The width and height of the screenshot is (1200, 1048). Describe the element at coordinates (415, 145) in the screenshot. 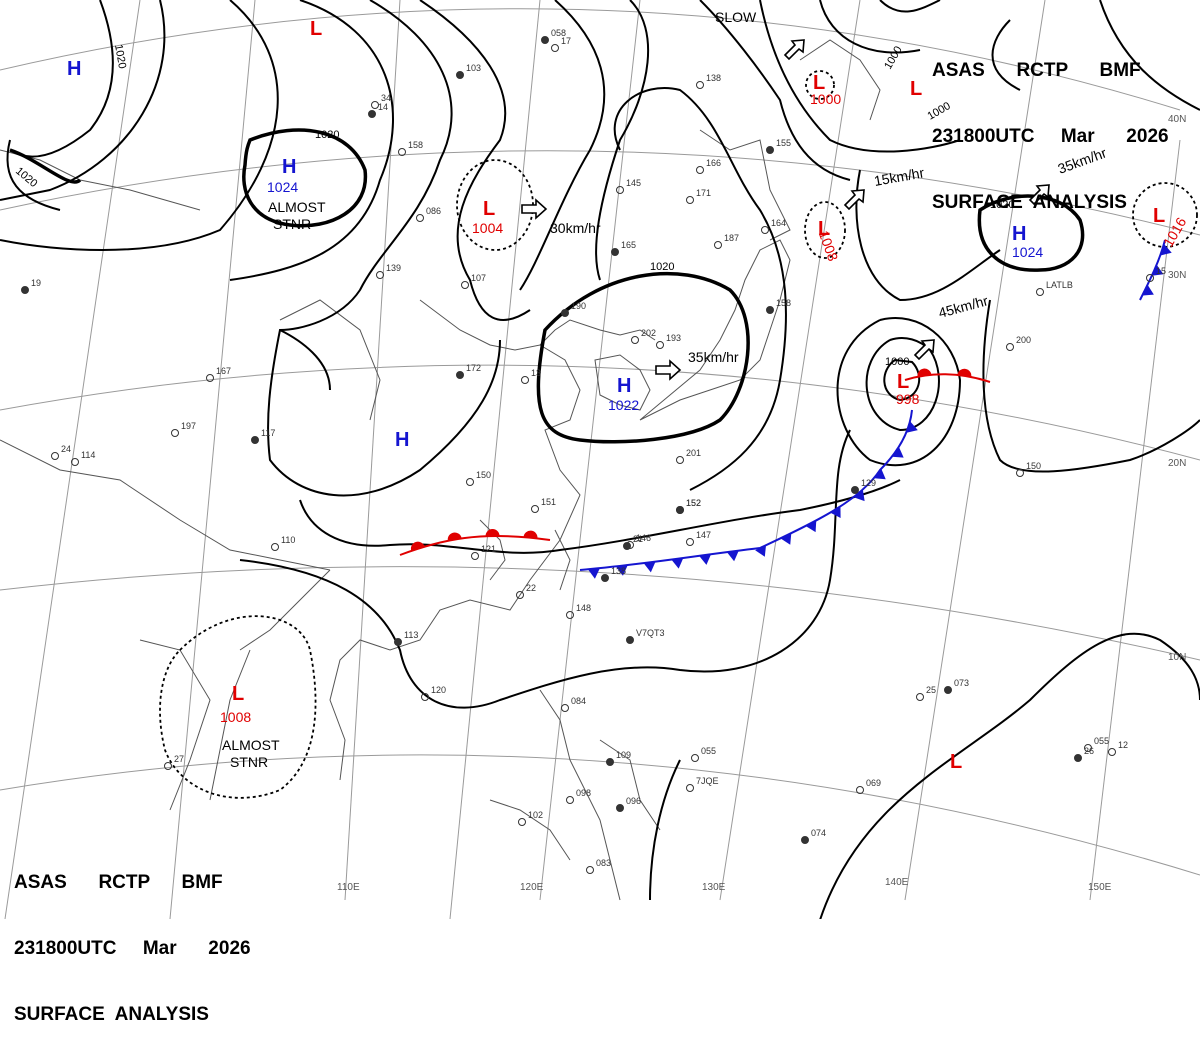

I see `station-value: 158` at that location.